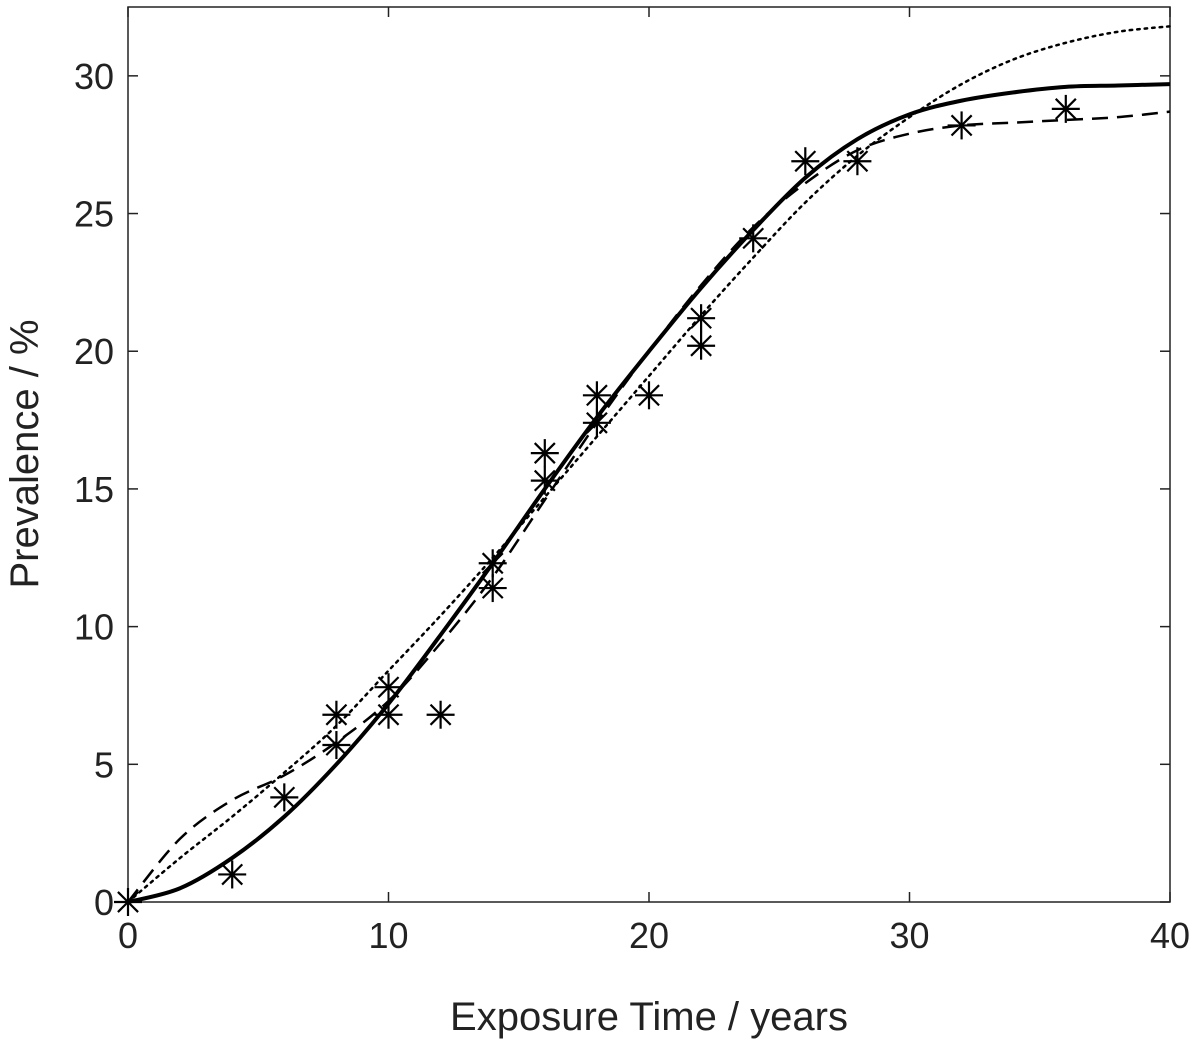 This screenshot has height=1043, width=1200. I want to click on x-tick-label: 20, so click(649, 935).